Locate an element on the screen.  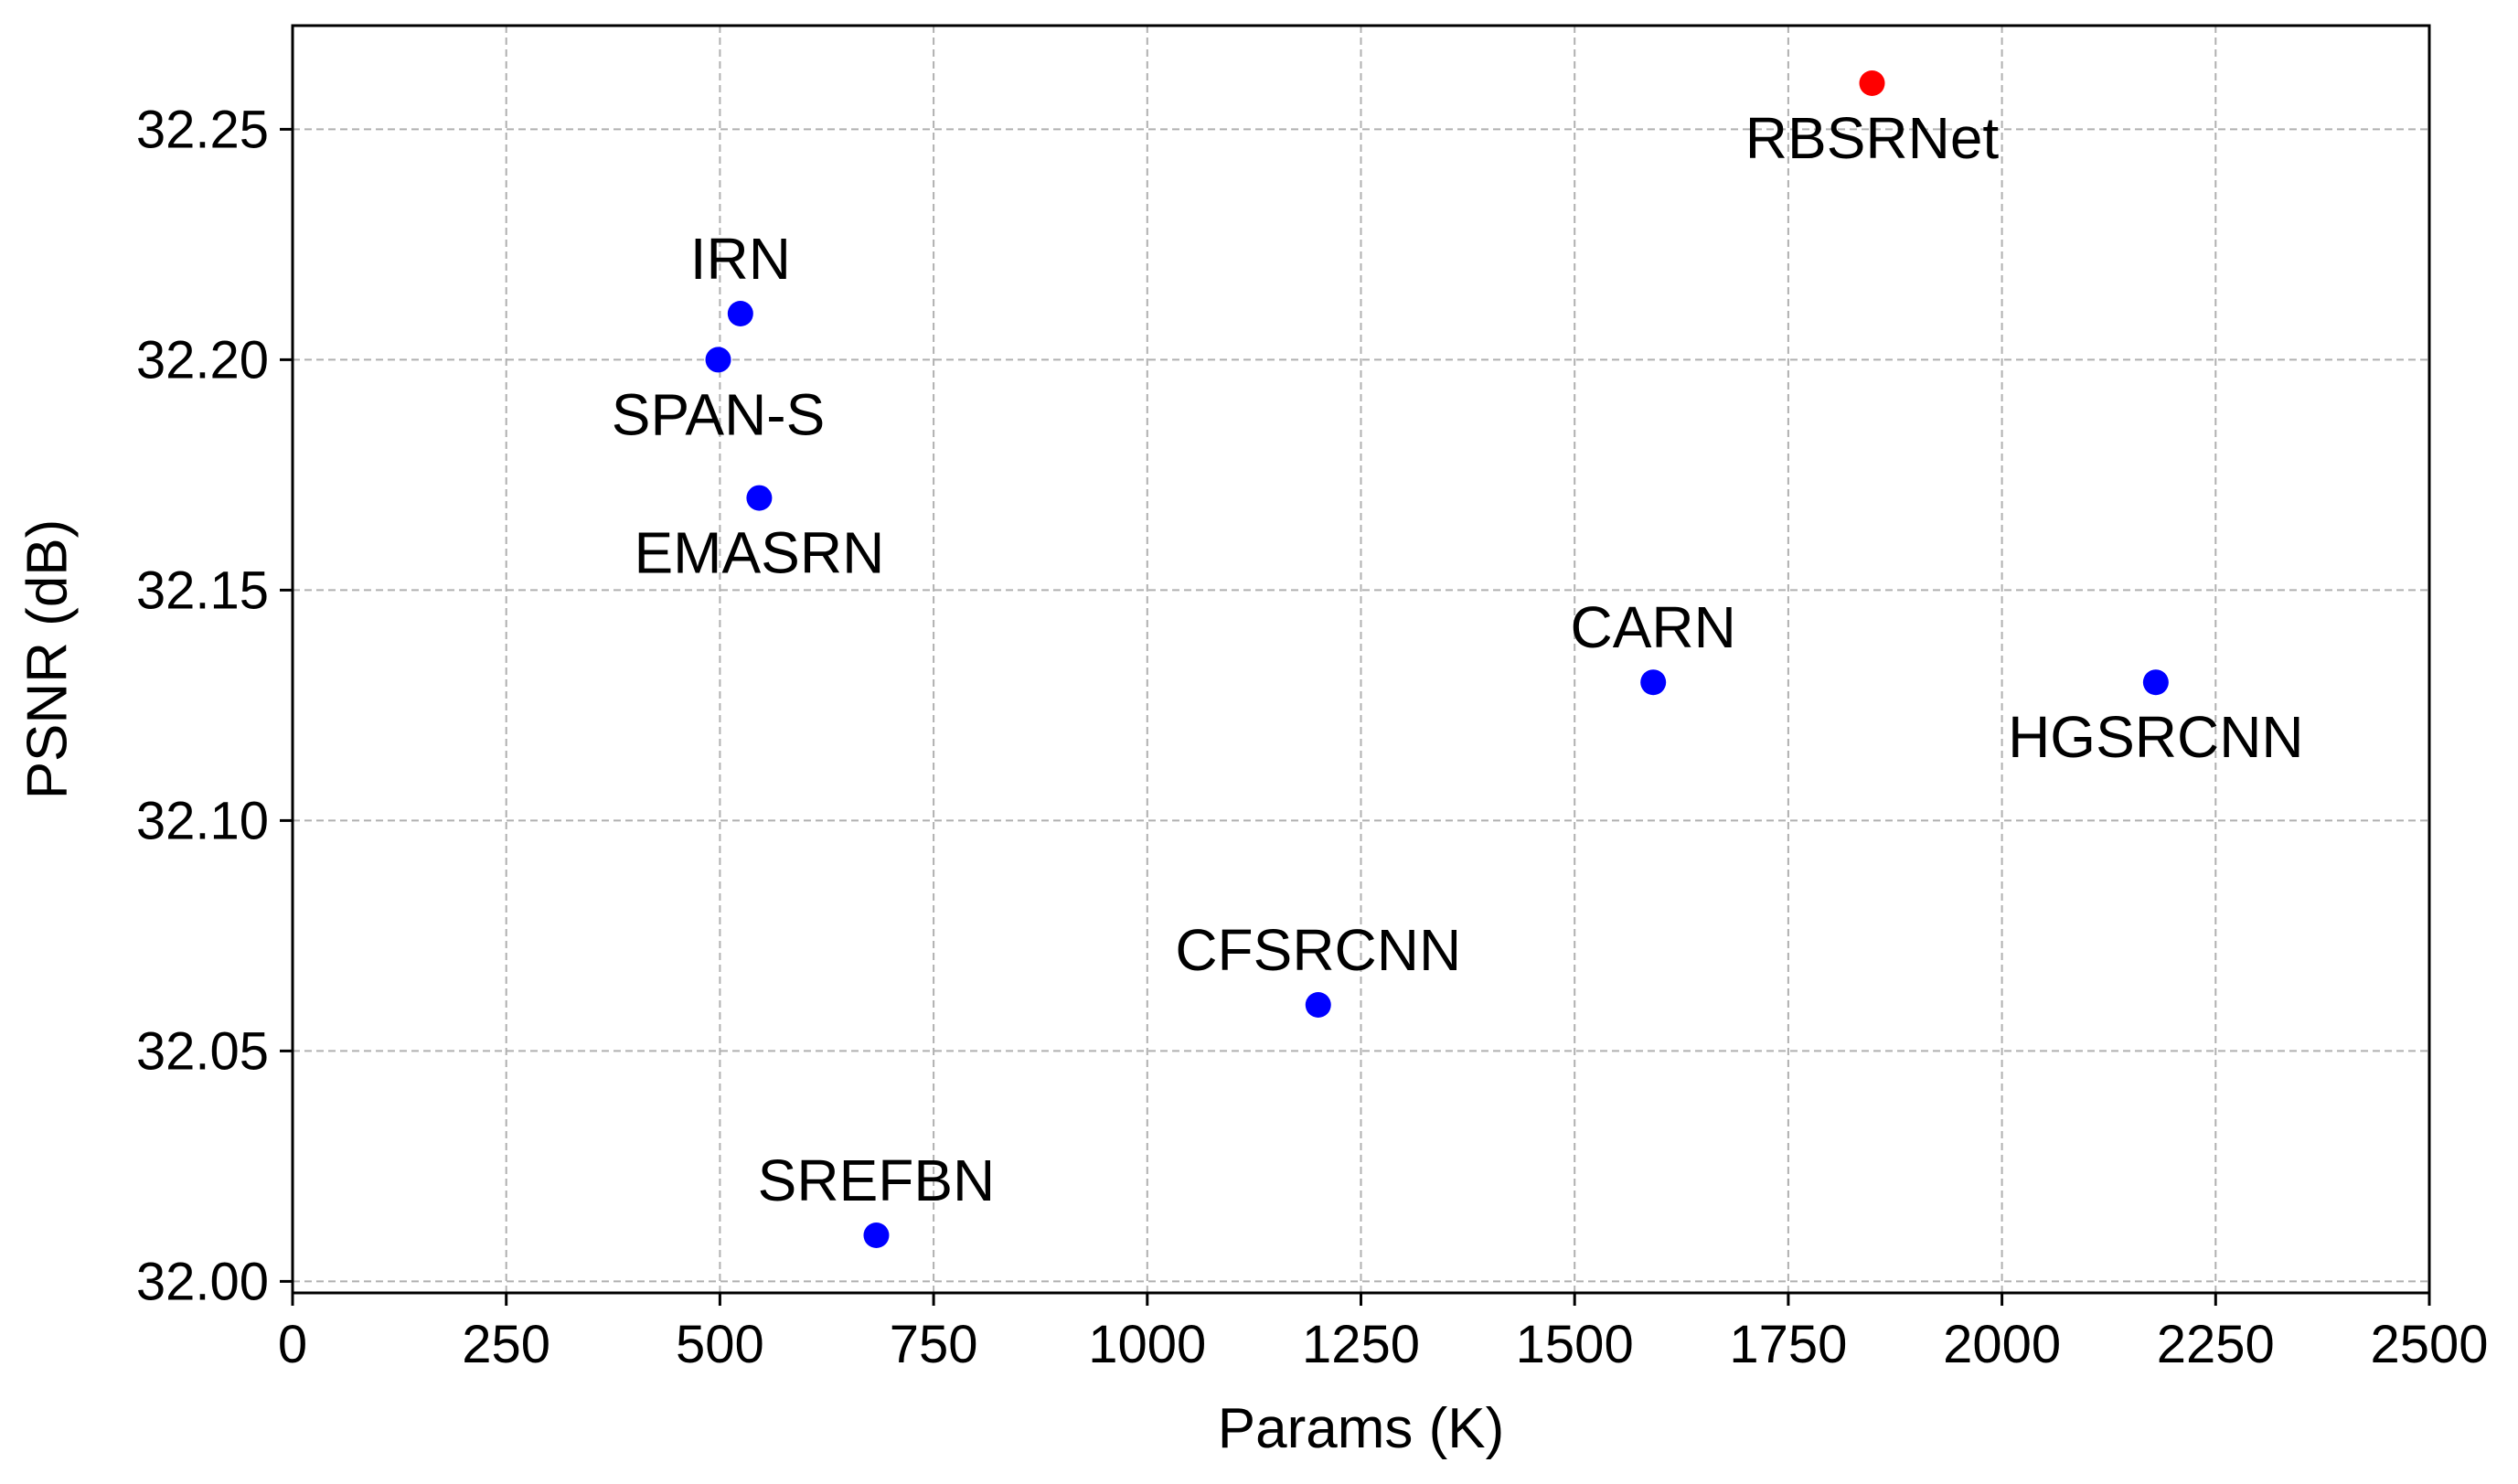
y-axis-ticks: 32.00 32.05 32.10 32.15 32.20 32.25 is located at coordinates (214, 705).